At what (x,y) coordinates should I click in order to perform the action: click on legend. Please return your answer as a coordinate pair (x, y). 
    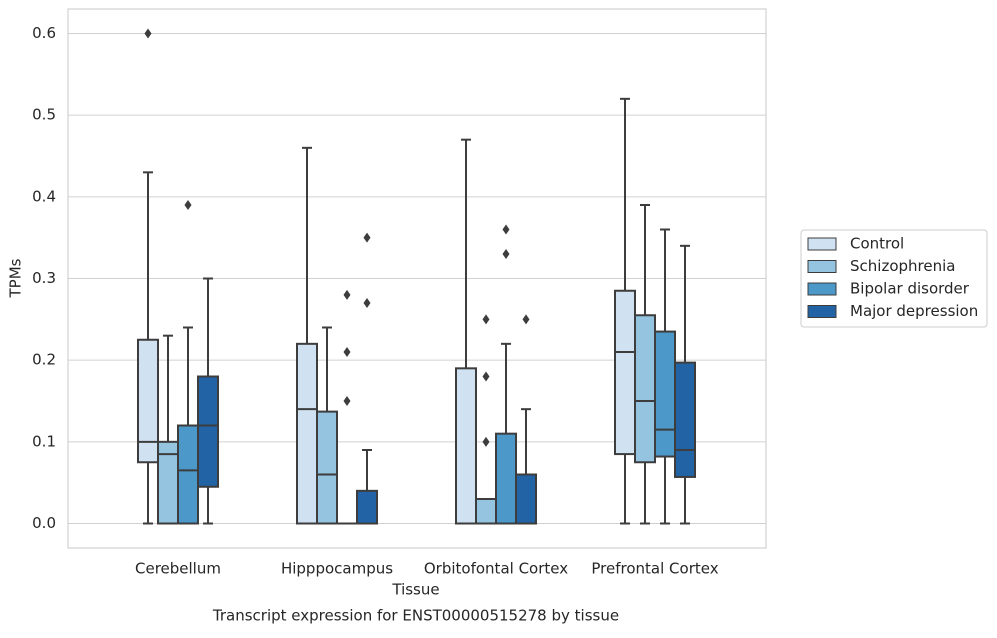
    Looking at the image, I should click on (894, 278).